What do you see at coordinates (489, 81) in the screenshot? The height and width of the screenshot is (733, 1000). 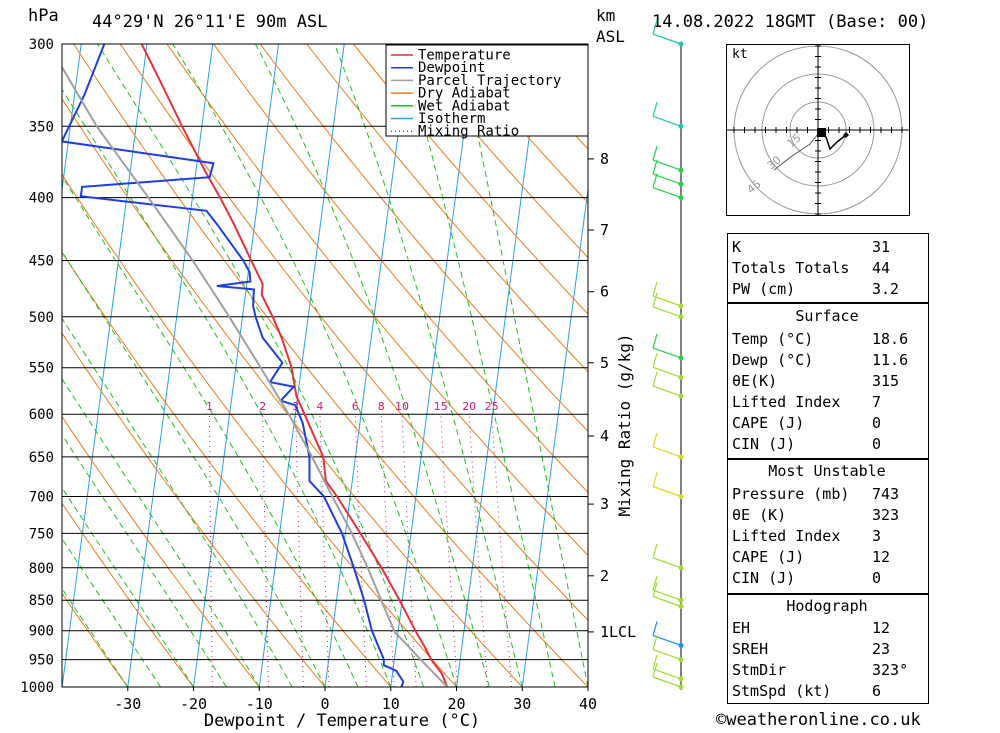 I see `legend-label: Parcel Trajectory` at bounding box center [489, 81].